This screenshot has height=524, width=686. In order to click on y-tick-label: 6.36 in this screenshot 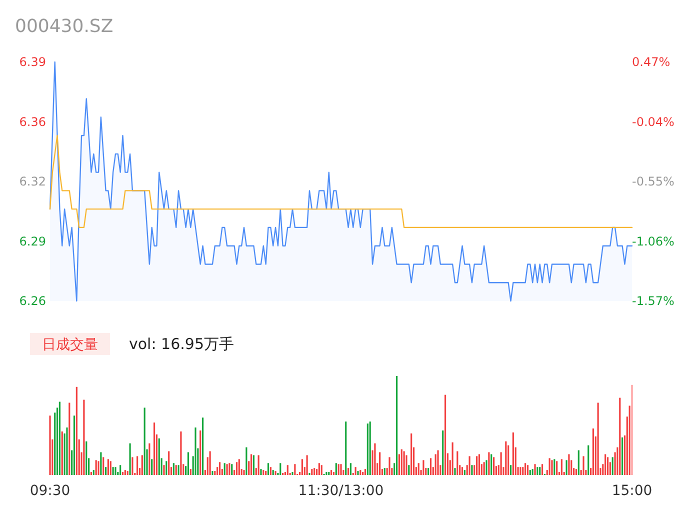, I will do `click(32, 121)`.